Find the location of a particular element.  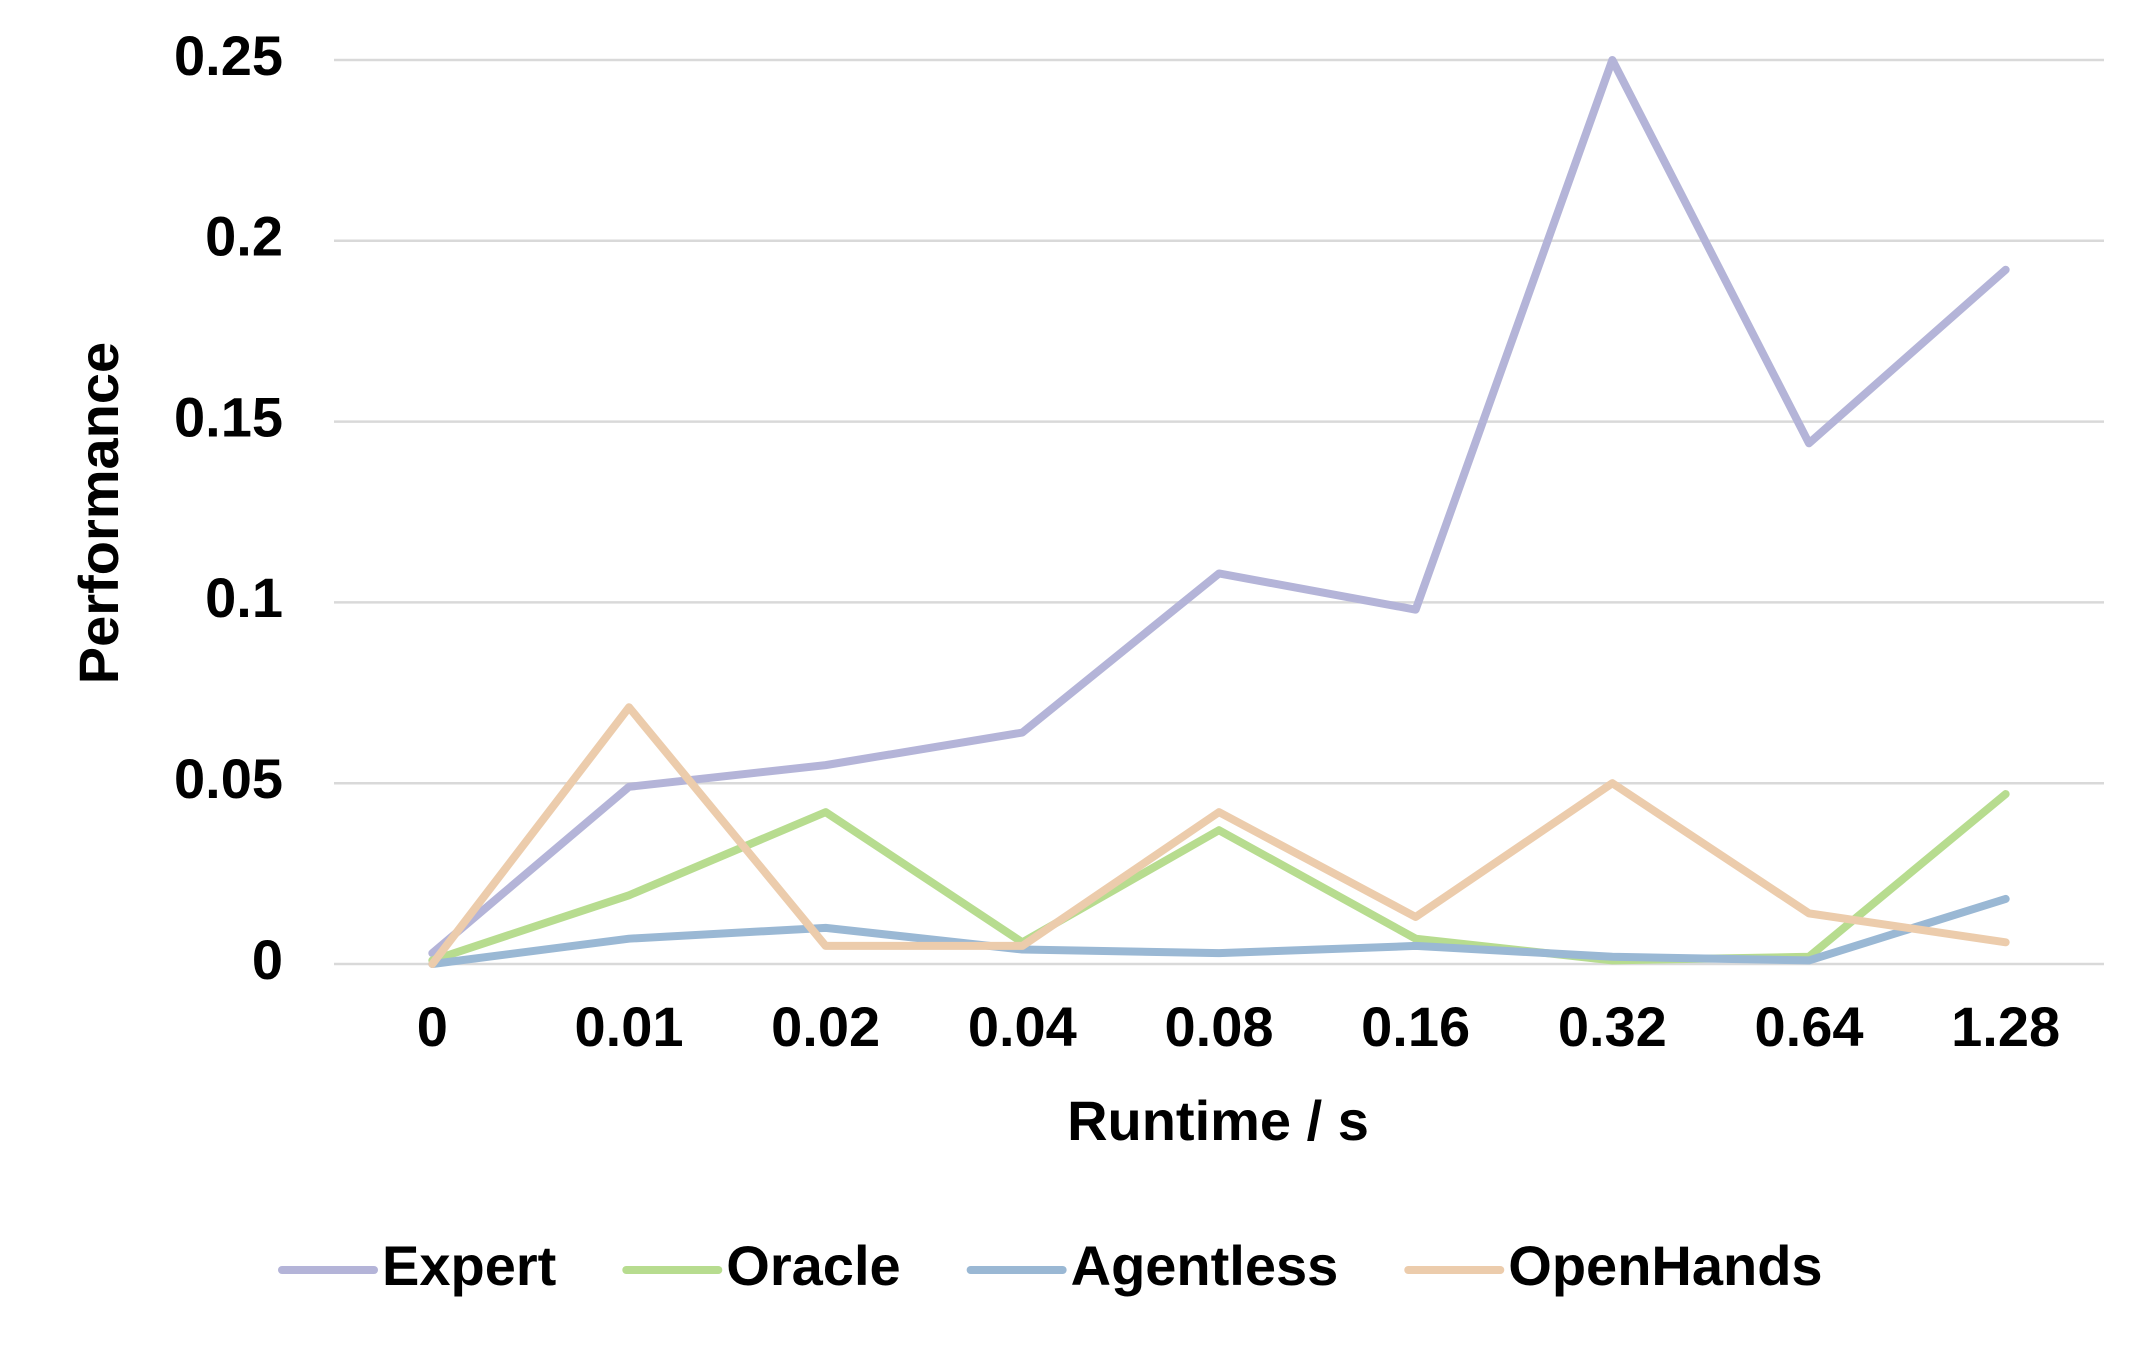

x-tick-label: 0.08 is located at coordinates (1219, 1026).